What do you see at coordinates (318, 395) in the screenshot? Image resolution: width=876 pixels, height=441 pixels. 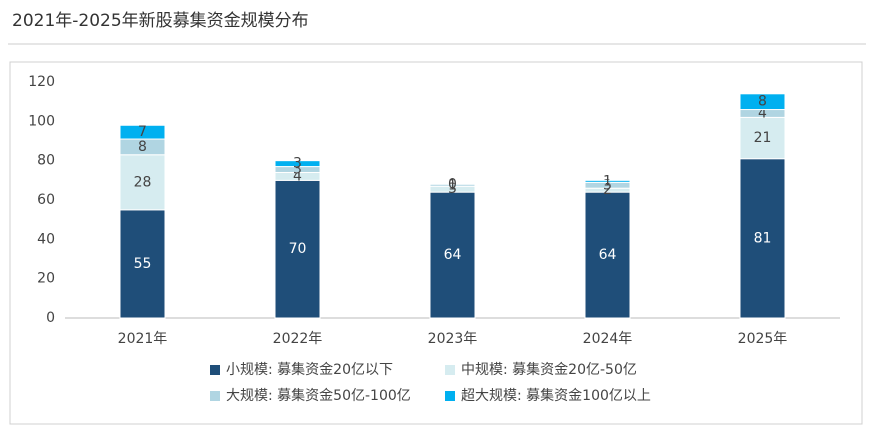 I see `legend-label: 大规模: 募集资金50亿-100亿` at bounding box center [318, 395].